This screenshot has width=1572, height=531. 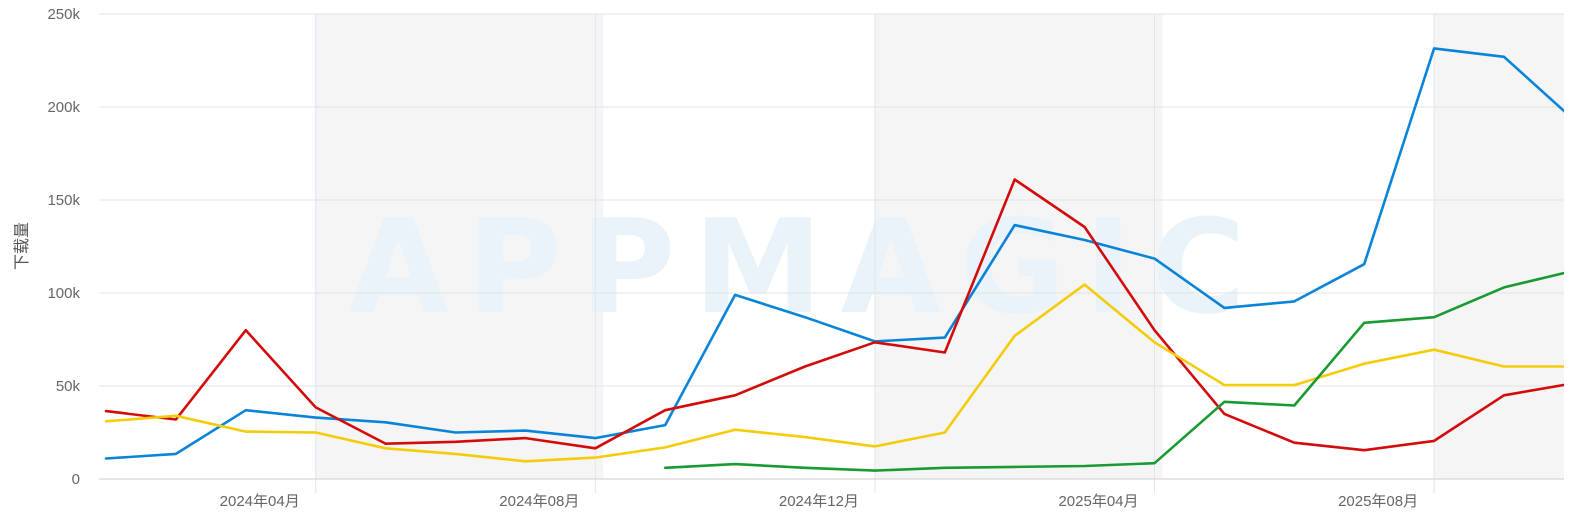 What do you see at coordinates (68, 386) in the screenshot?
I see `y-tick-label: 50k` at bounding box center [68, 386].